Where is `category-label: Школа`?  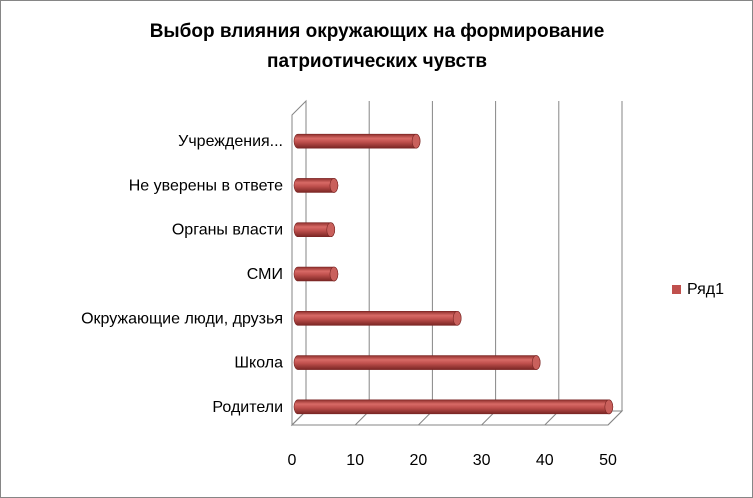 category-label: Школа is located at coordinates (258, 363).